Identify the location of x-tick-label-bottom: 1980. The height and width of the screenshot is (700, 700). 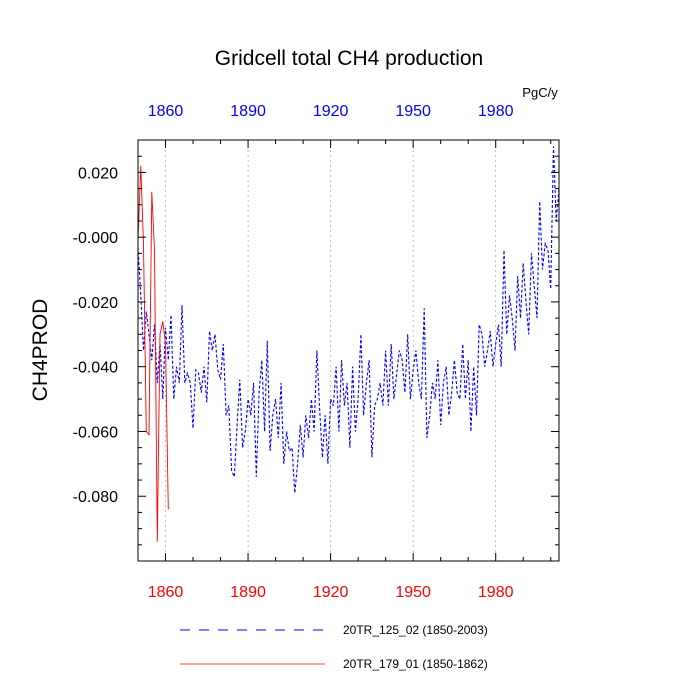
(496, 592).